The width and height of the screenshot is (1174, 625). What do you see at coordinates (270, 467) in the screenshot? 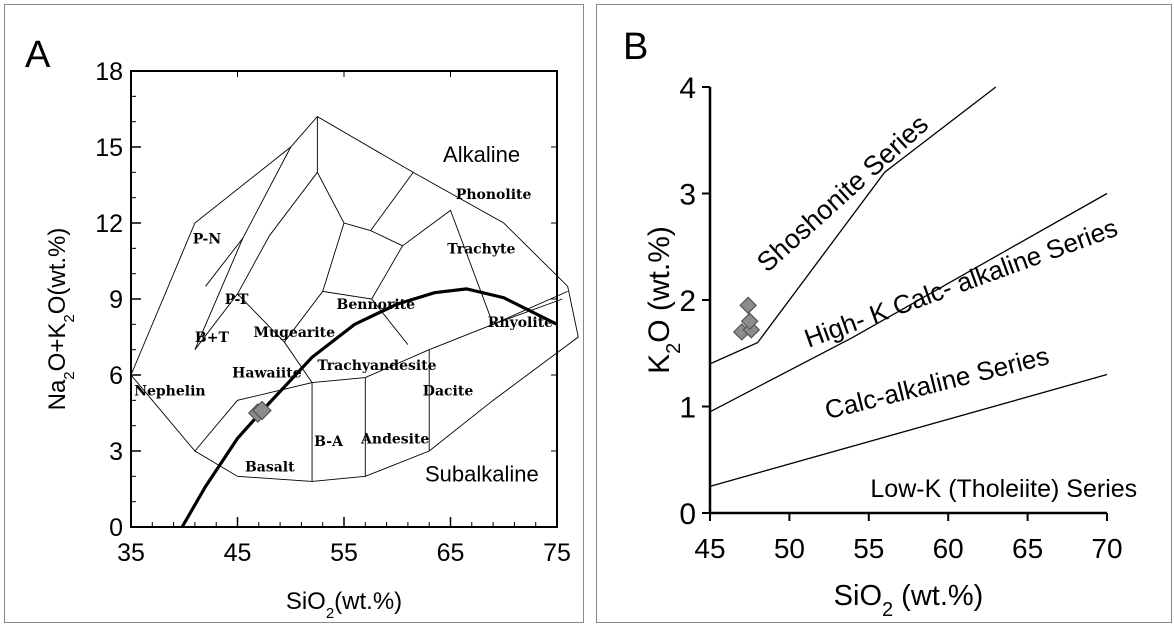
I see `rock-field-label: Basalt` at bounding box center [270, 467].